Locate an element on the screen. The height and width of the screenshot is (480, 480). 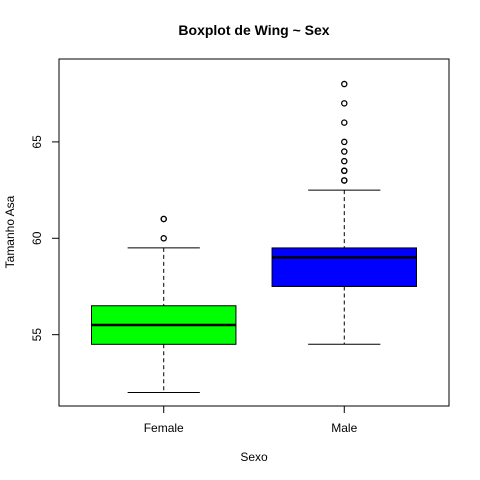
box-male is located at coordinates (344, 267).